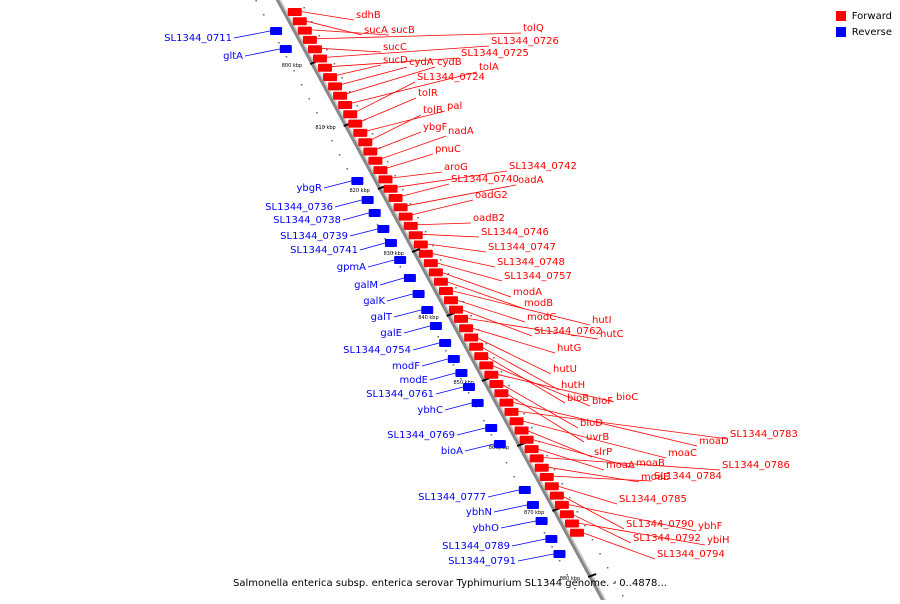  What do you see at coordinates (603, 452) in the screenshot?
I see `forward-gene-label: slrP` at bounding box center [603, 452].